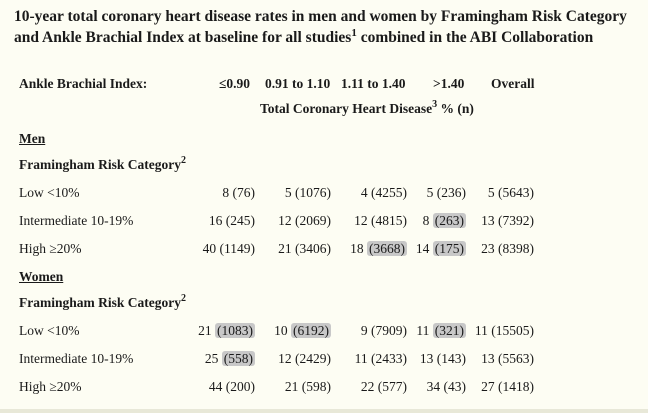 The height and width of the screenshot is (413, 648). Describe the element at coordinates (516, 358) in the screenshot. I see `cell-count: (5563)` at that location.